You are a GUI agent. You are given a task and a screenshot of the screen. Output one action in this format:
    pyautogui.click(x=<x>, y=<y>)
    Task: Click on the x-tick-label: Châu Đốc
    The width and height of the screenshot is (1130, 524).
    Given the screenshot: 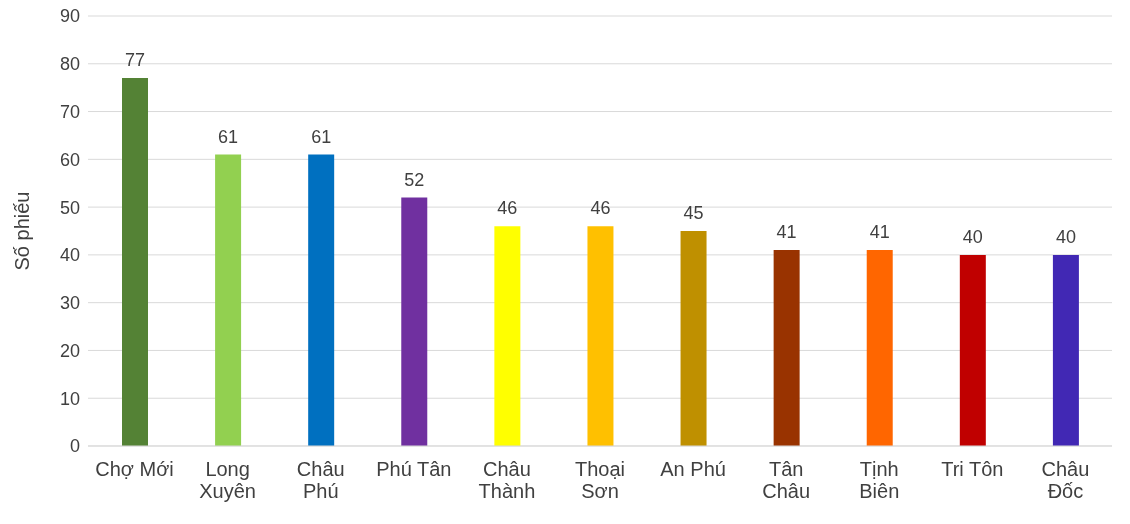 What is the action you would take?
    pyautogui.click(x=1065, y=480)
    